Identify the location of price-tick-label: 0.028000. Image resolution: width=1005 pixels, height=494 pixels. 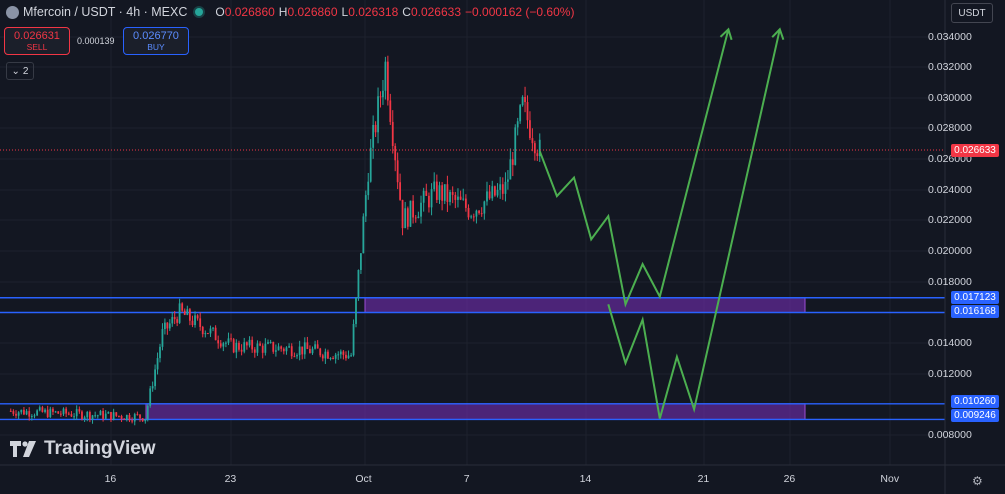
(950, 128).